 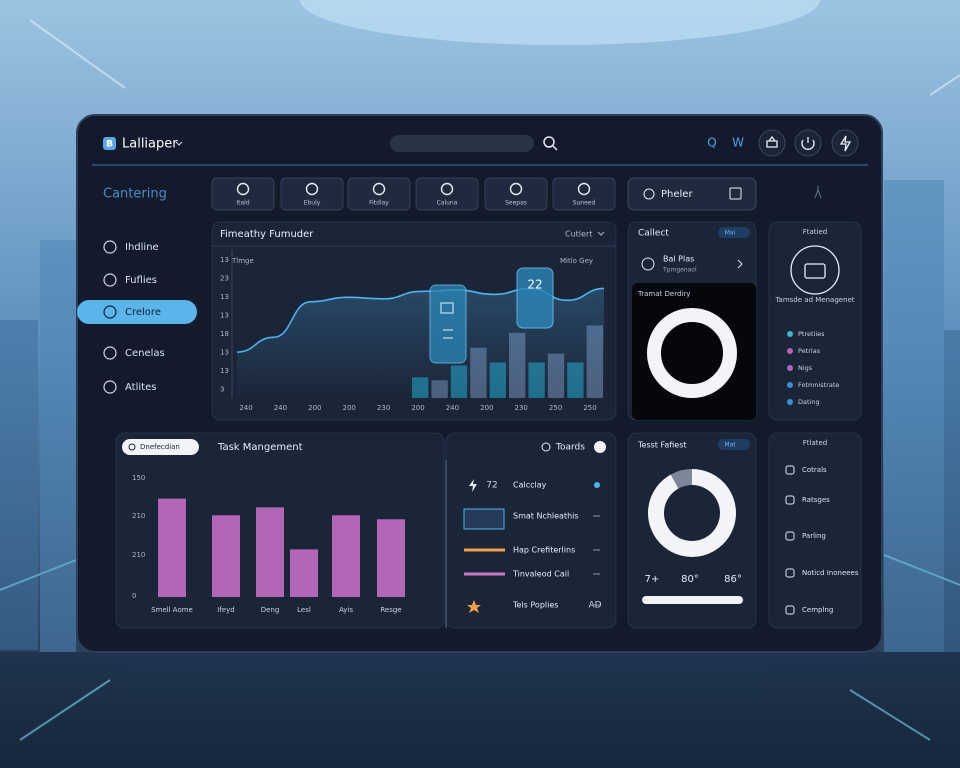 I want to click on panel-tag, so click(x=734, y=232).